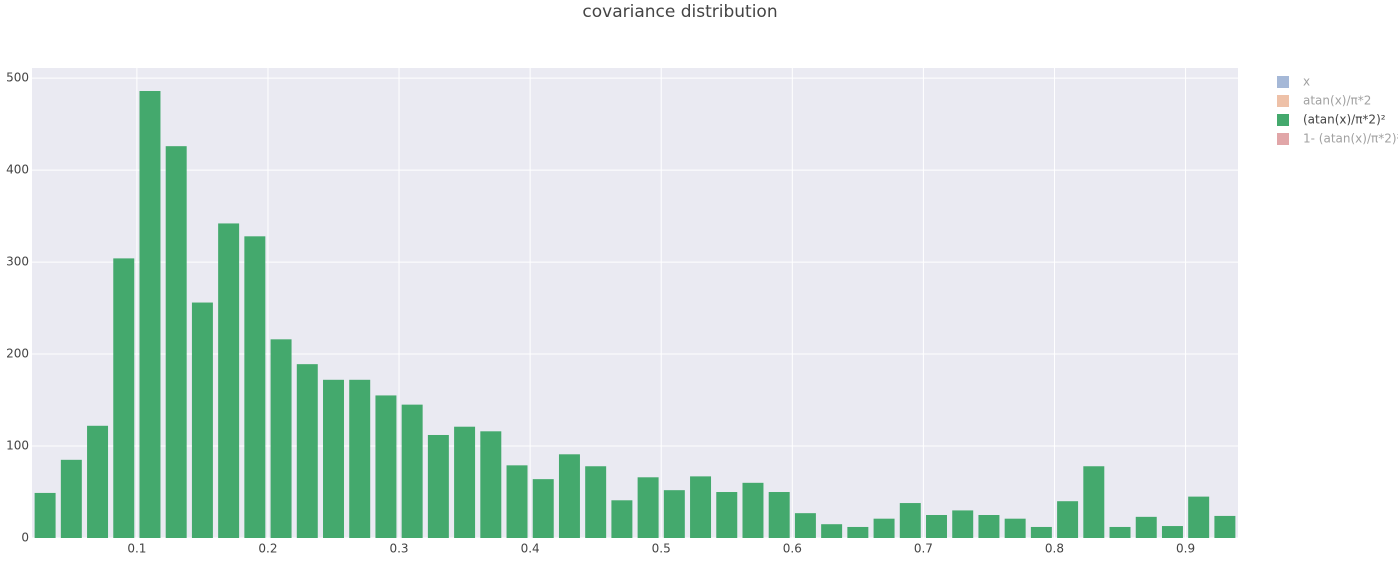 This screenshot has height=563, width=1398. I want to click on y-tick-label: 100, so click(17, 446).